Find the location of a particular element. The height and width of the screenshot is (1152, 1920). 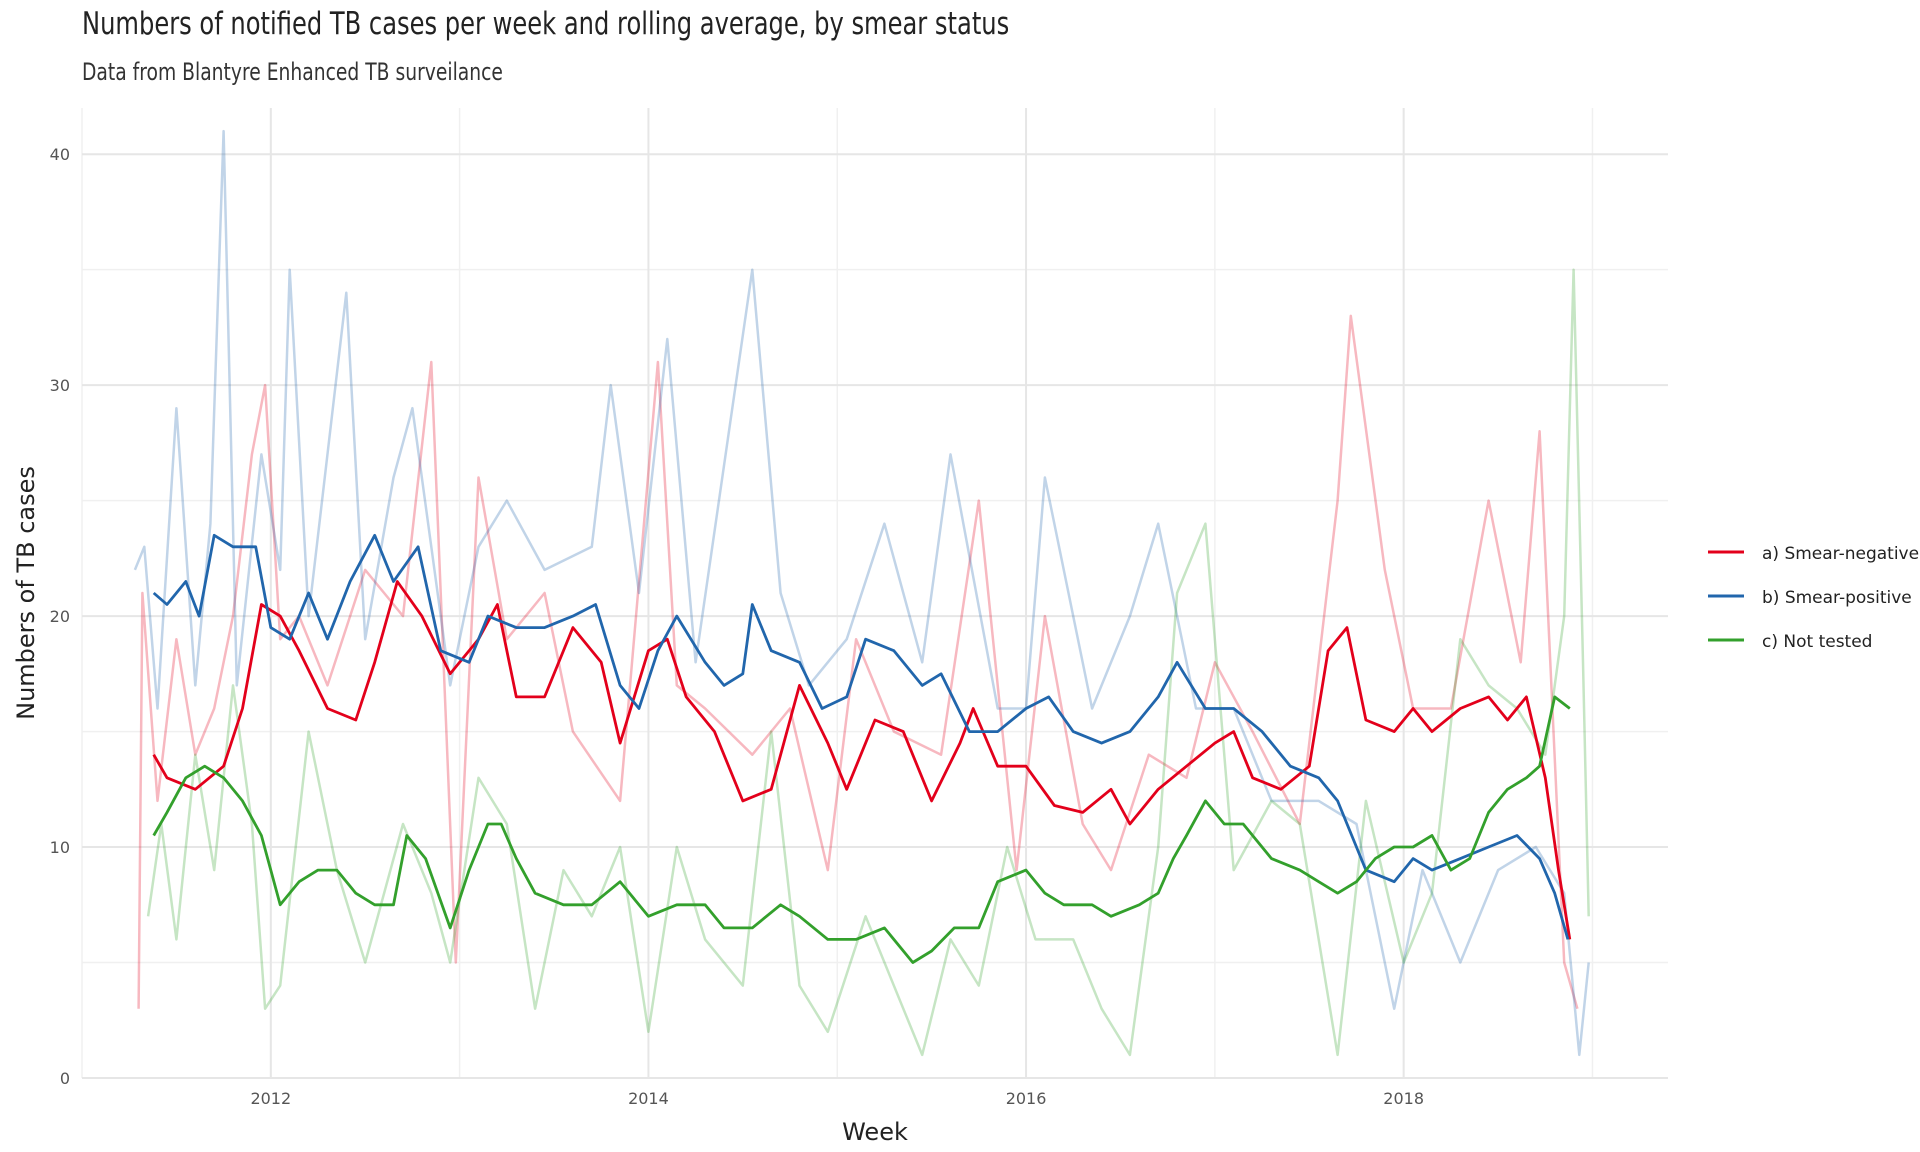

x-tick-label: 2012 is located at coordinates (270, 1098).